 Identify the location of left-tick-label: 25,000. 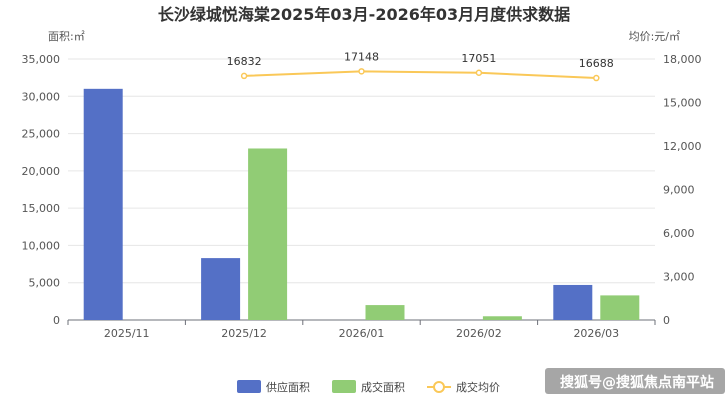
(41, 134).